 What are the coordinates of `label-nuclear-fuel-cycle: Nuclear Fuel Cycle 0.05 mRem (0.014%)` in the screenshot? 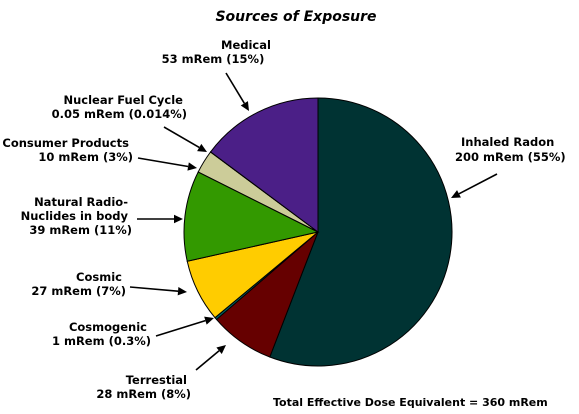 It's located at (119, 107).